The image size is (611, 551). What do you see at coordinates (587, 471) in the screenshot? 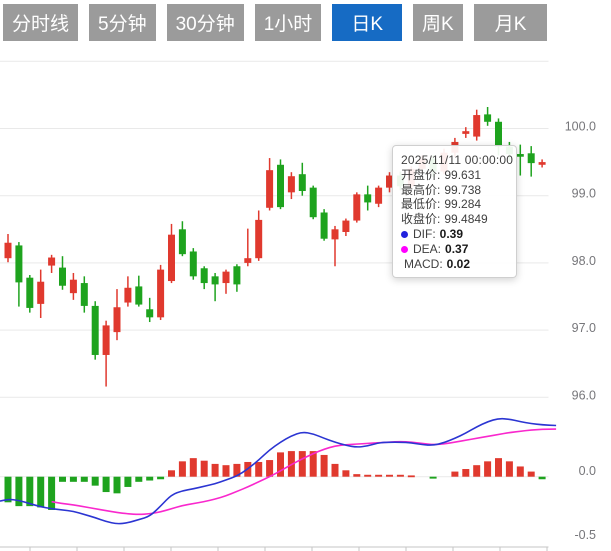
I see `macd-axis-label: 0.0` at bounding box center [587, 471].